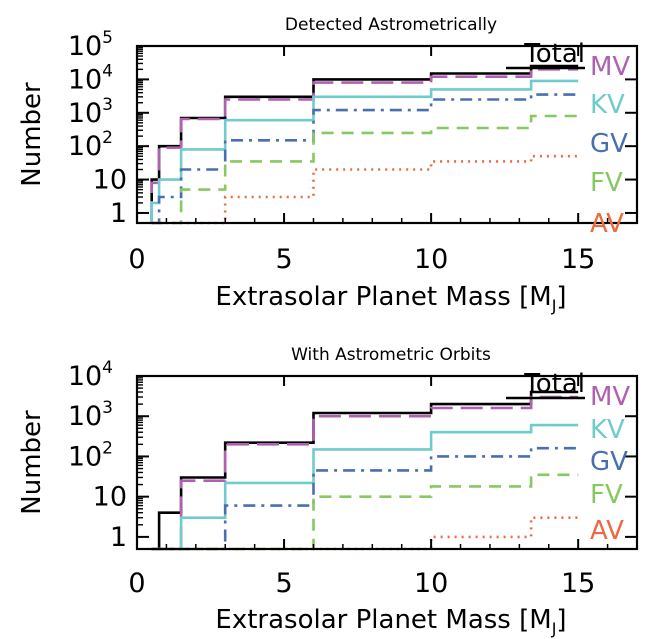 The height and width of the screenshot is (639, 650). I want to click on chart-title: With Astrometric Orbits, so click(391, 355).